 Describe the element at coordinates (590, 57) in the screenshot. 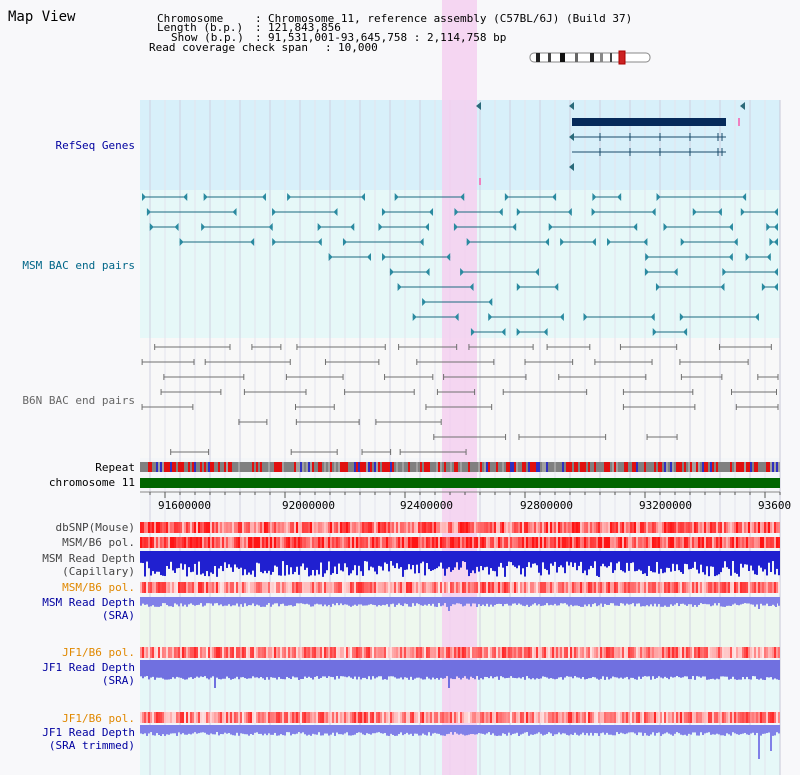

I see `chromosome-ideogram` at that location.